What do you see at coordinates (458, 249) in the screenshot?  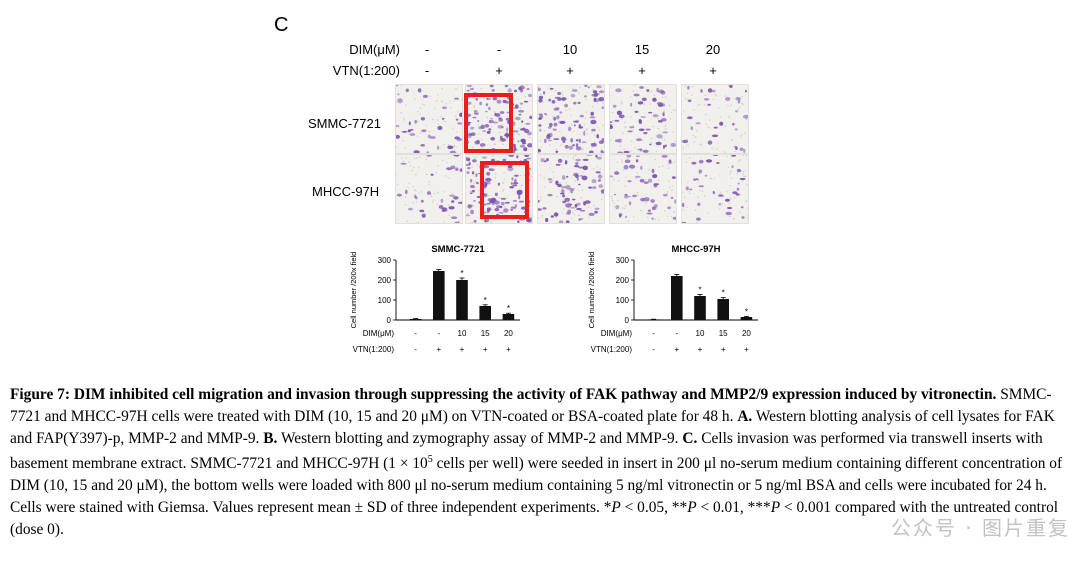 I see `chart-title: SMMC-7721` at bounding box center [458, 249].